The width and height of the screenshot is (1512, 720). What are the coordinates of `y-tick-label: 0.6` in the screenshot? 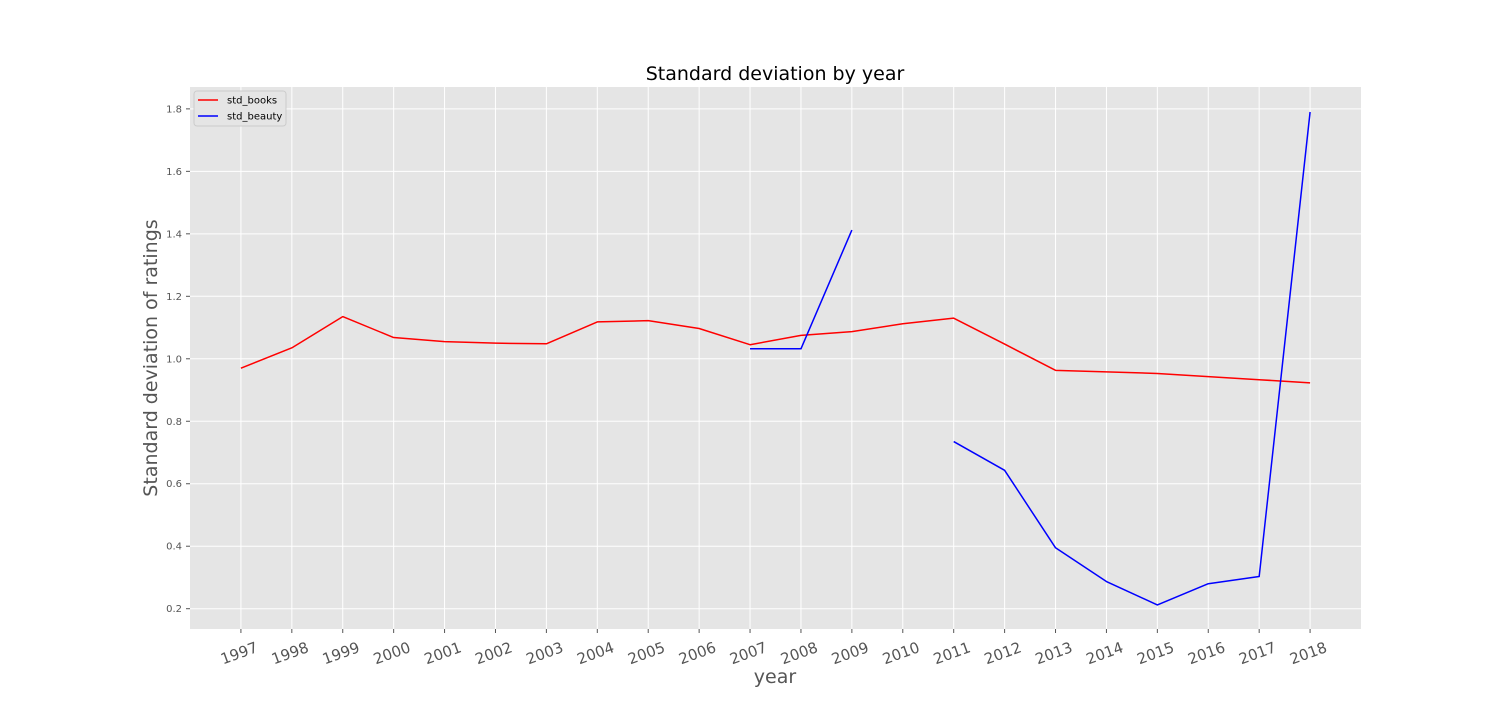 It's located at (174, 484).